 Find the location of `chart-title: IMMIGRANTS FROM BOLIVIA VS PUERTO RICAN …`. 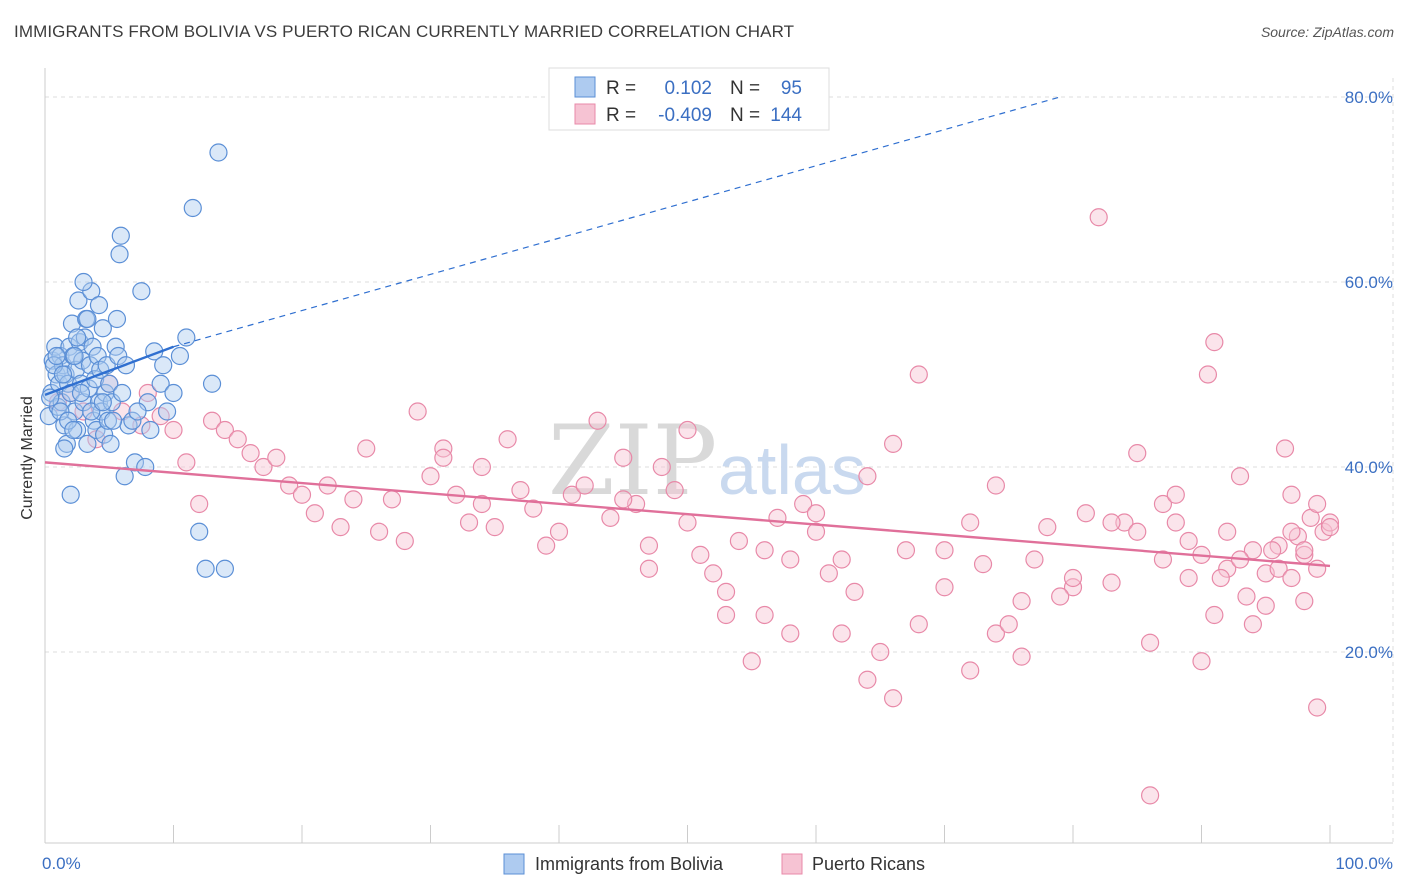

chart-title: IMMIGRANTS FROM BOLIVIA VS PUERTO RICAN … is located at coordinates (404, 31).